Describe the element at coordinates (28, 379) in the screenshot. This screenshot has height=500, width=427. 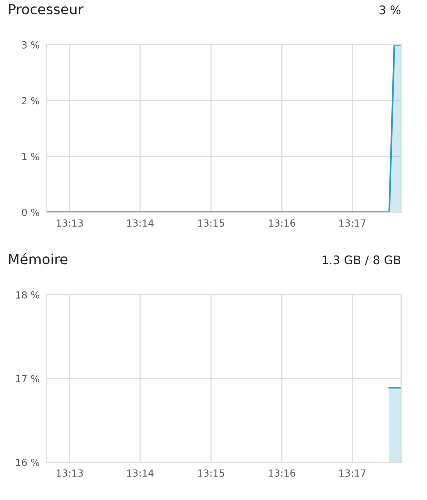
I see `y-tick-label: 17 %` at that location.